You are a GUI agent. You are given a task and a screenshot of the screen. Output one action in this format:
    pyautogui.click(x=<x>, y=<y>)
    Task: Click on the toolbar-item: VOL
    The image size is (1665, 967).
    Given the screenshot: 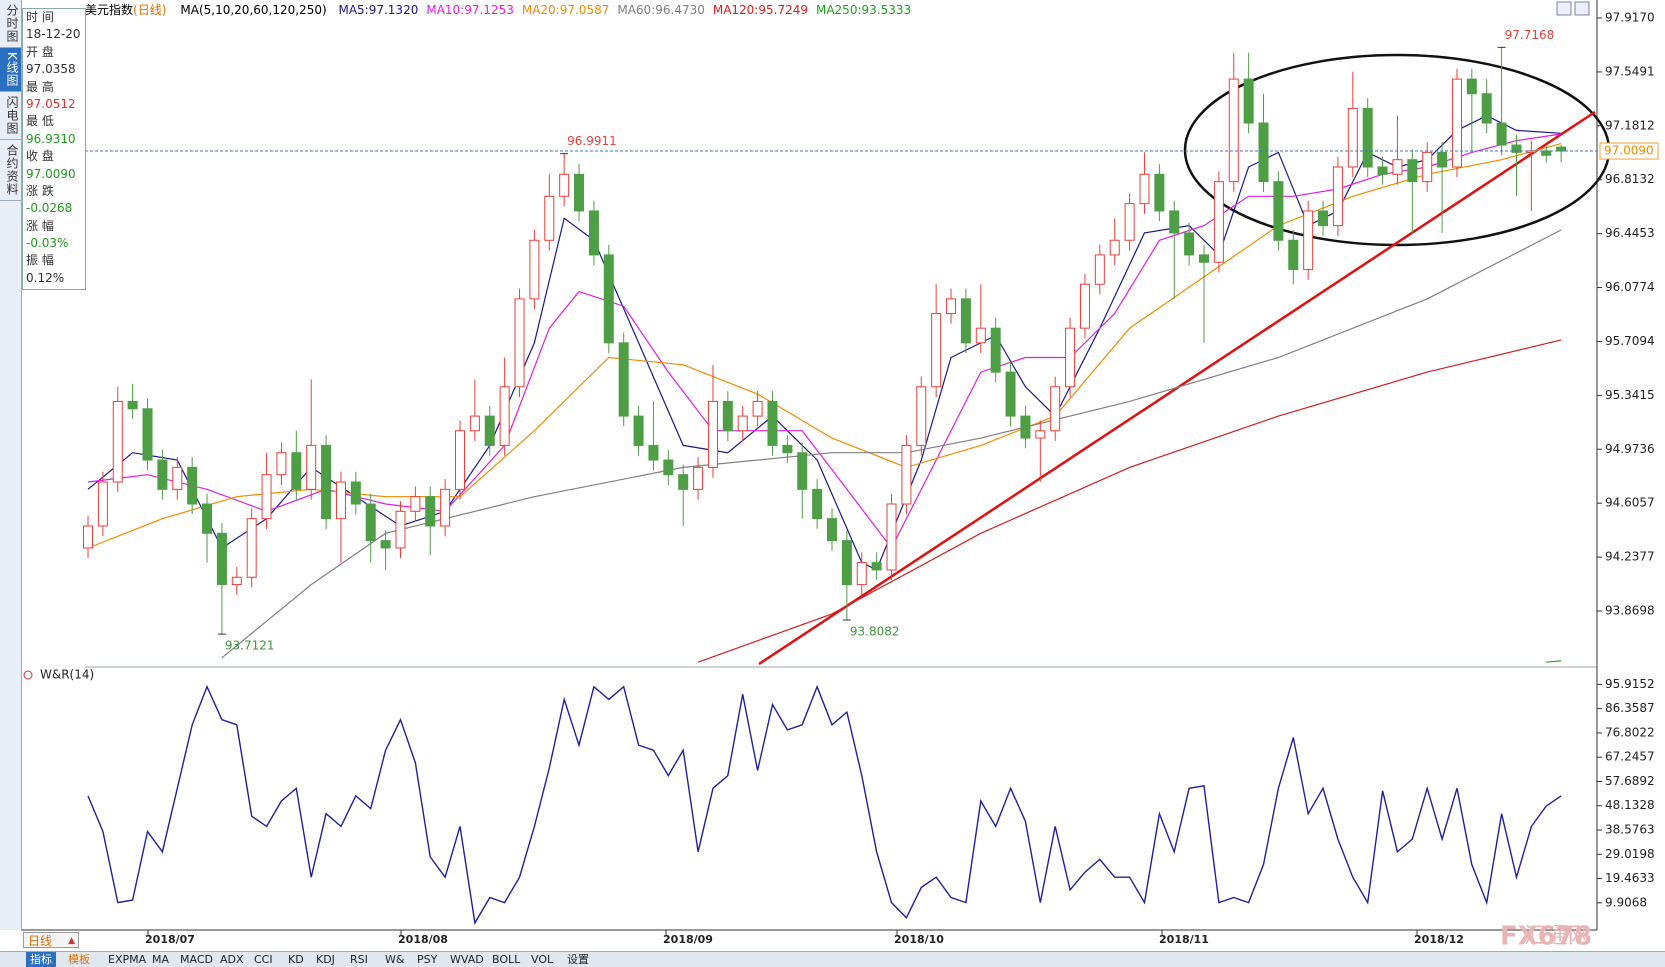 What is the action you would take?
    pyautogui.click(x=542, y=959)
    